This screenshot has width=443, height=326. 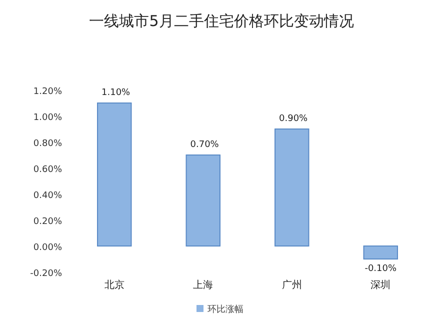 What do you see at coordinates (203, 285) in the screenshot?
I see `x-tick-label: 上海` at bounding box center [203, 285].